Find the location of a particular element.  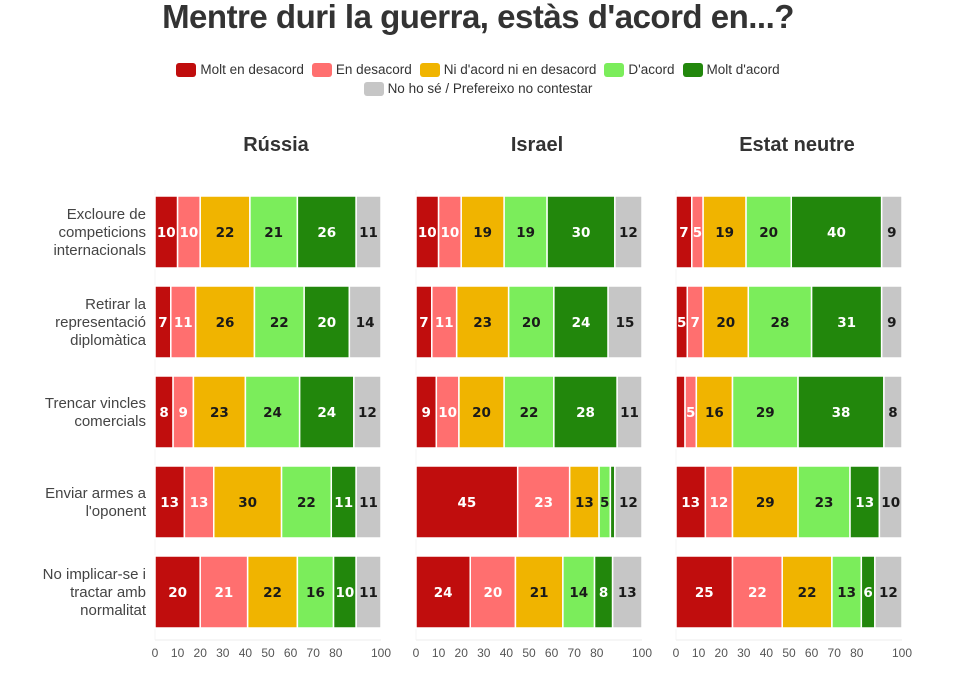

bar-israel-1-molt-d-acord is located at coordinates (581, 232).